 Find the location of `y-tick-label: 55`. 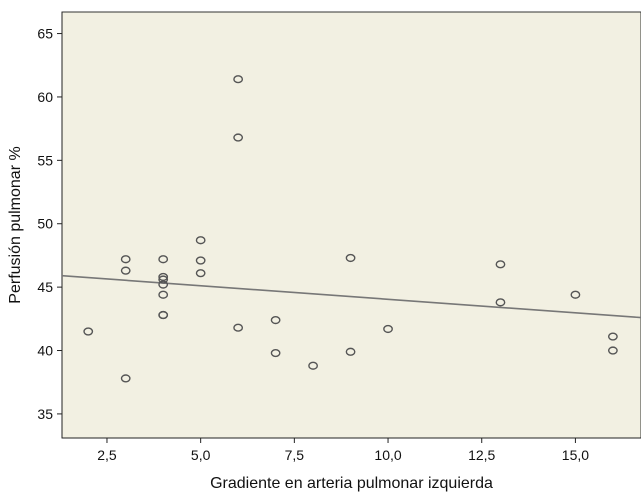

y-tick-label: 55 is located at coordinates (45, 160).